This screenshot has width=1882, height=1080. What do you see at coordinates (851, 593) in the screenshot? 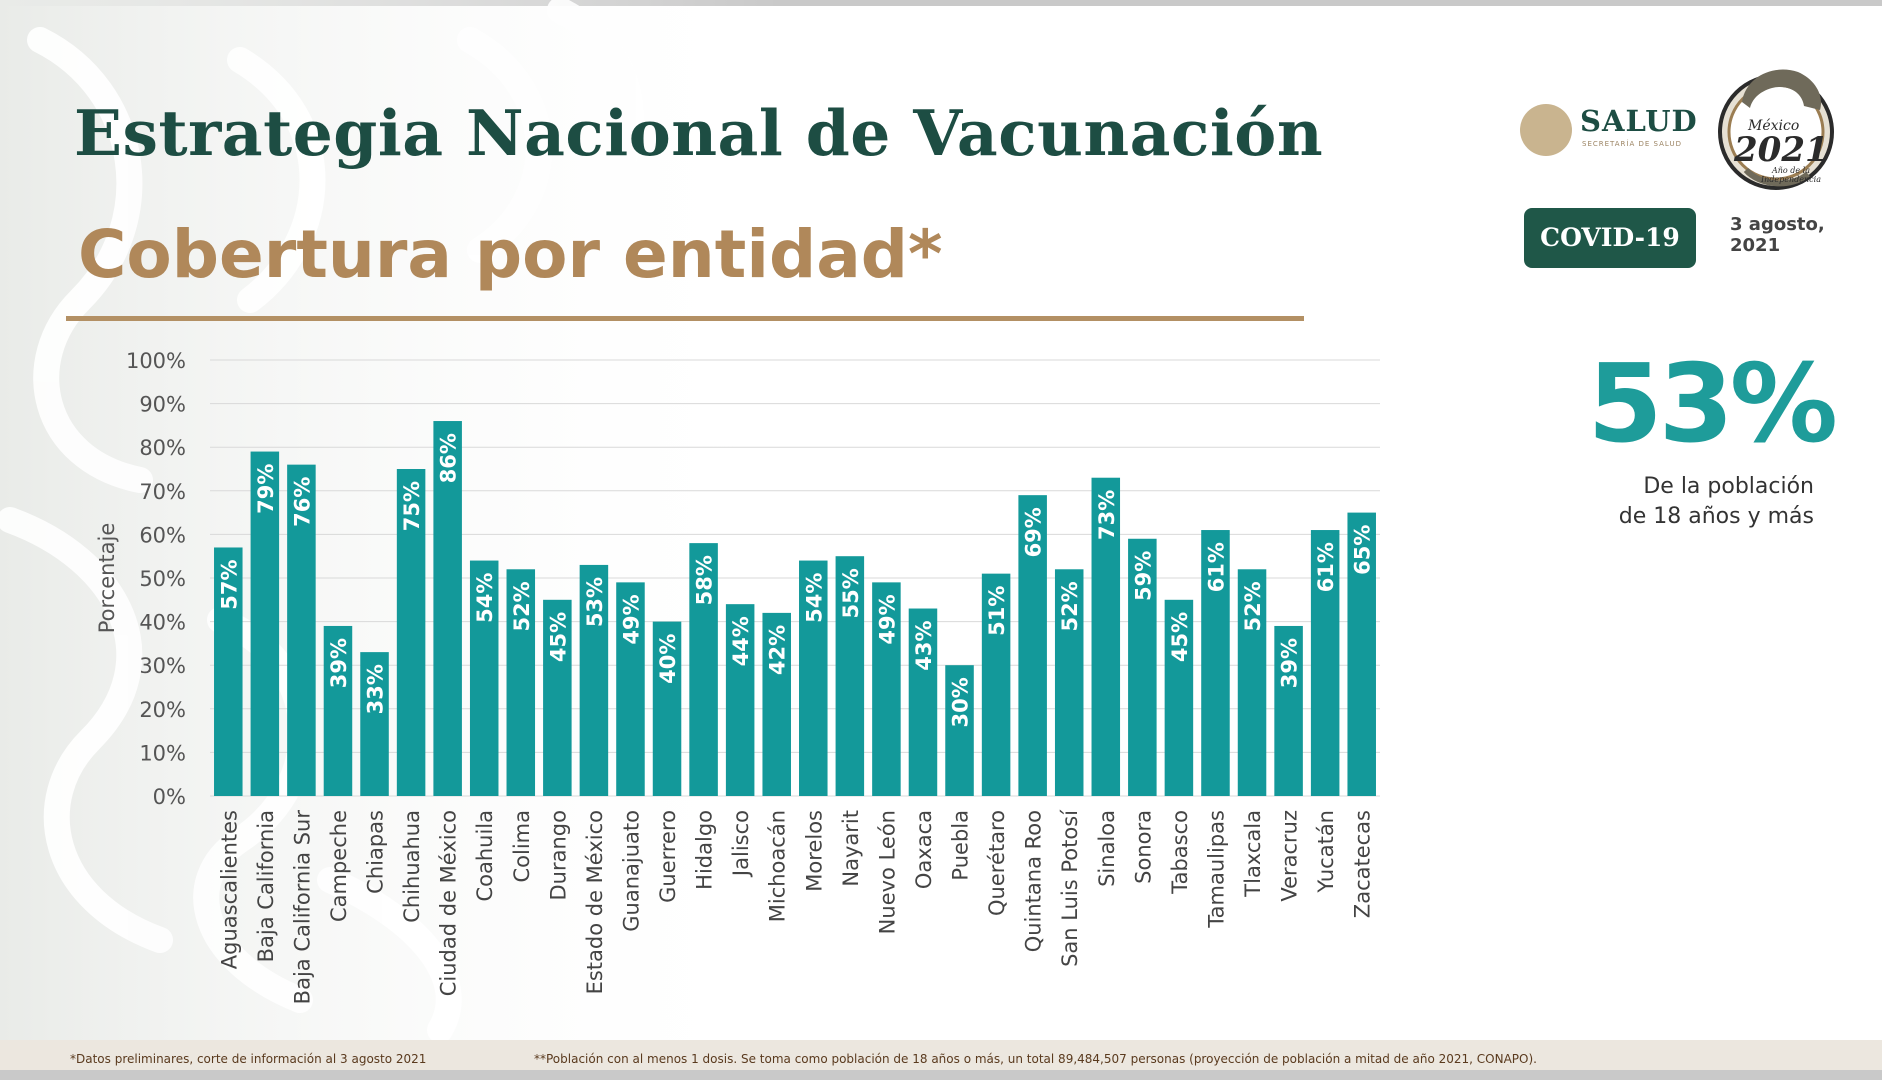
I see `bar-data-label: 55%` at bounding box center [851, 593].